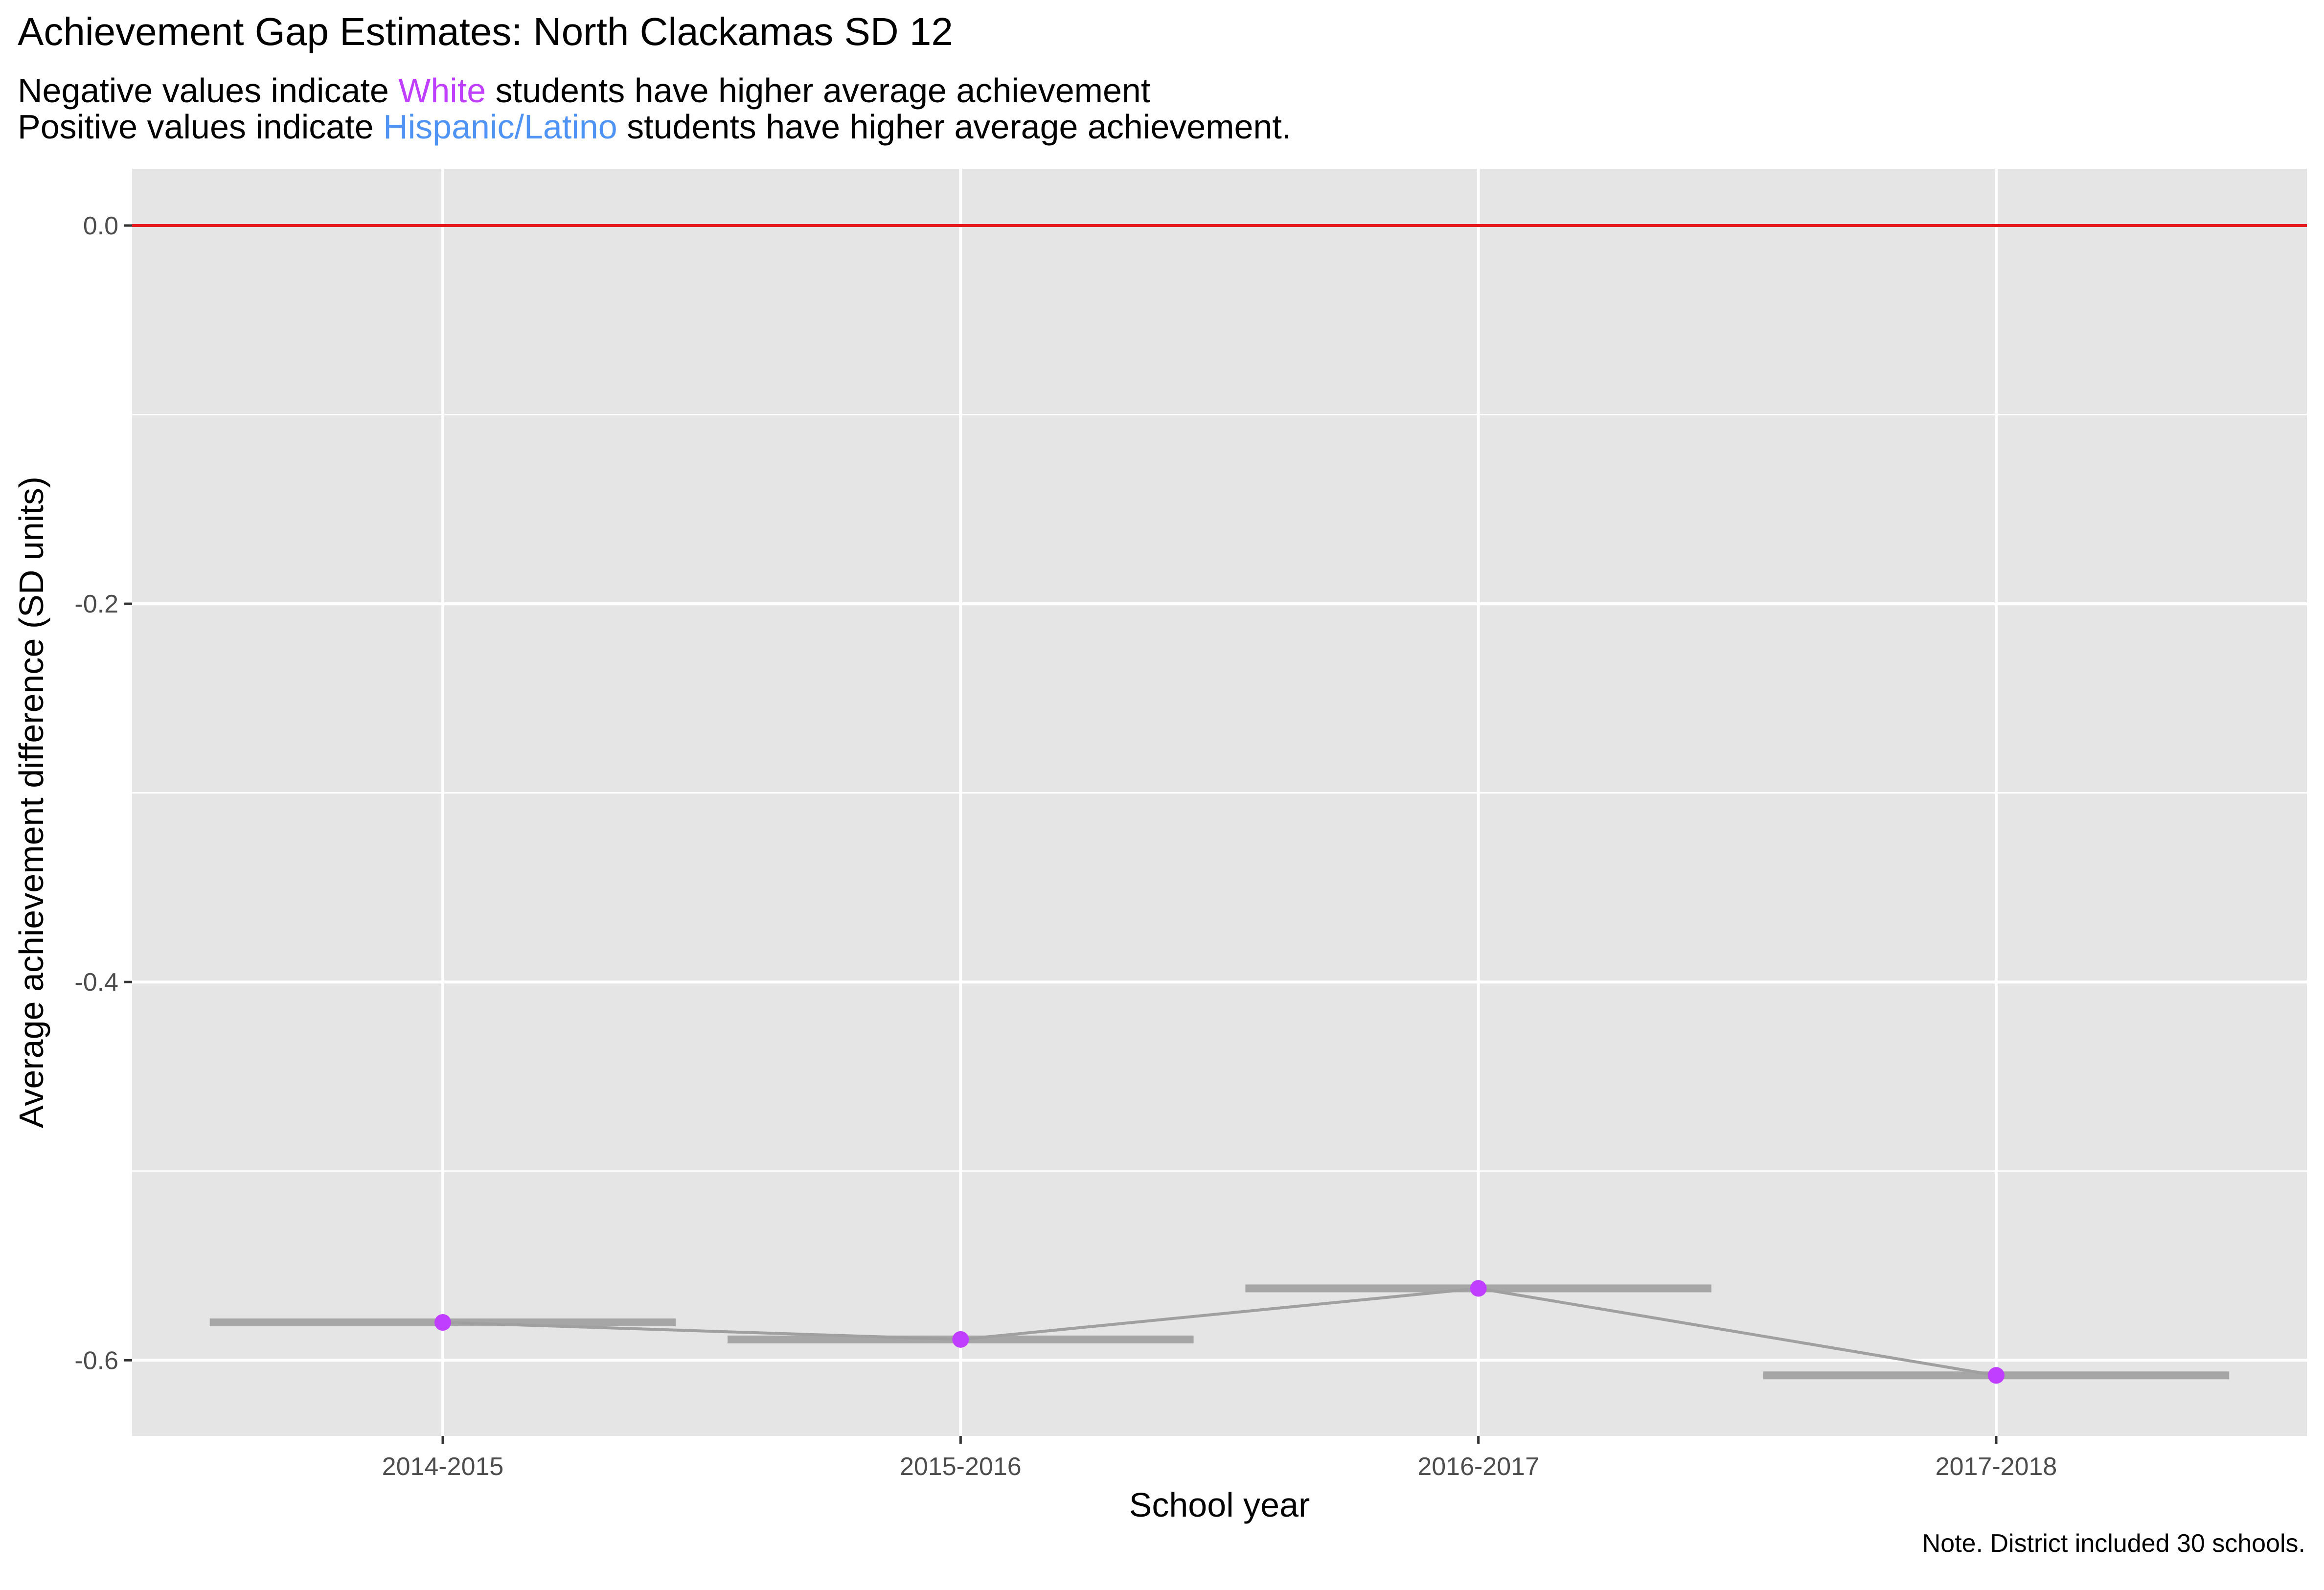  What do you see at coordinates (1996, 1467) in the screenshot?
I see `x-tick-label: 2017-2018` at bounding box center [1996, 1467].